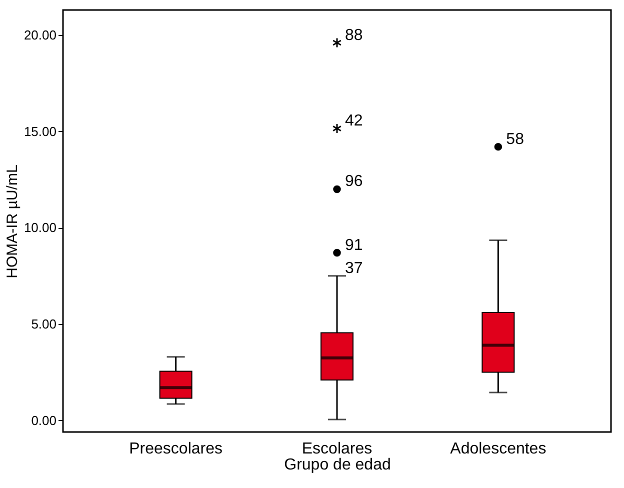  What do you see at coordinates (43, 324) in the screenshot?
I see `y-tick-label: 5.00` at bounding box center [43, 324].